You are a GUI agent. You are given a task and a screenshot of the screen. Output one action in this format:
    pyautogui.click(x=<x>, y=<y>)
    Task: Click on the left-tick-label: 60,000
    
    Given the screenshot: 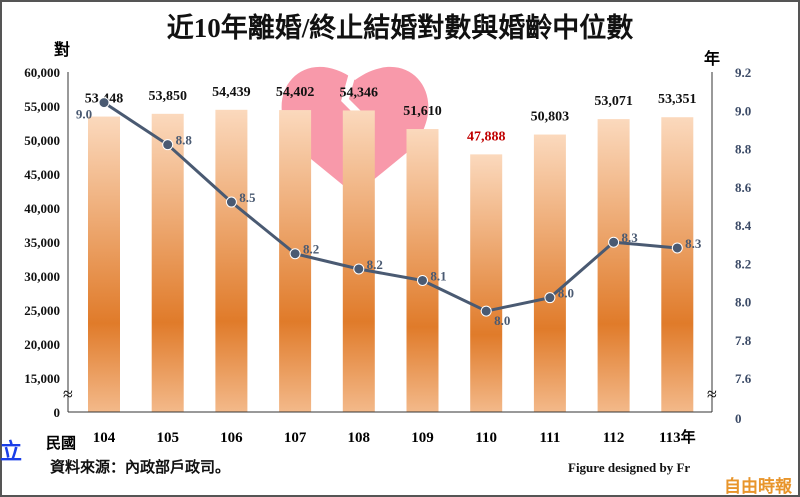 What is the action you would take?
    pyautogui.click(x=42, y=72)
    